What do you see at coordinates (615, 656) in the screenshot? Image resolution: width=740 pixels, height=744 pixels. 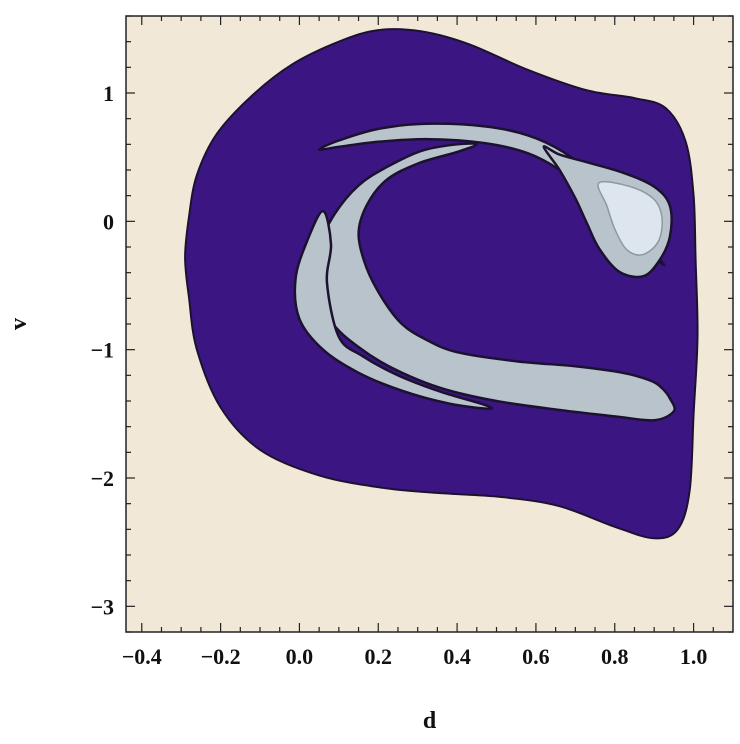 I see `x-tick-label: 0.8` at bounding box center [615, 656].